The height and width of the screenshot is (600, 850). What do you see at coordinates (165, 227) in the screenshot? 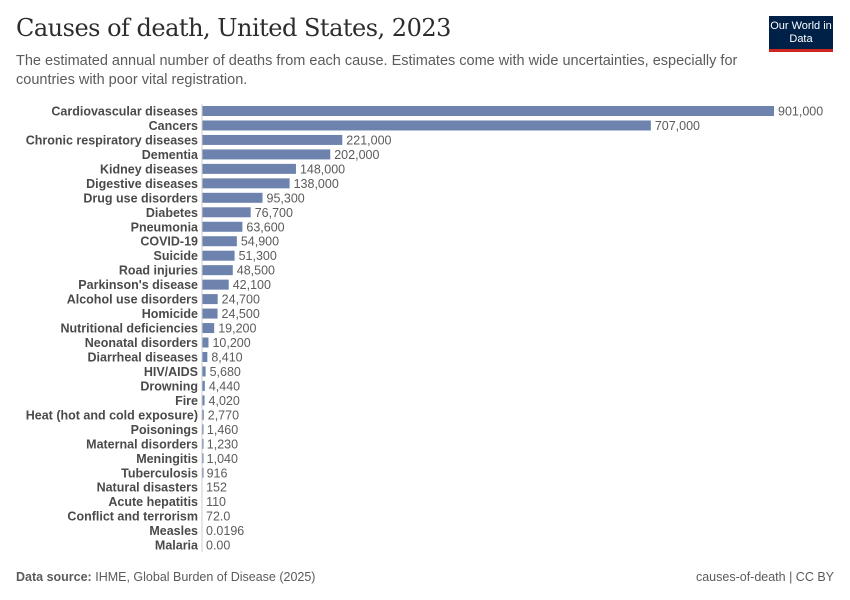
I see `category-label: Pneumonia` at bounding box center [165, 227].